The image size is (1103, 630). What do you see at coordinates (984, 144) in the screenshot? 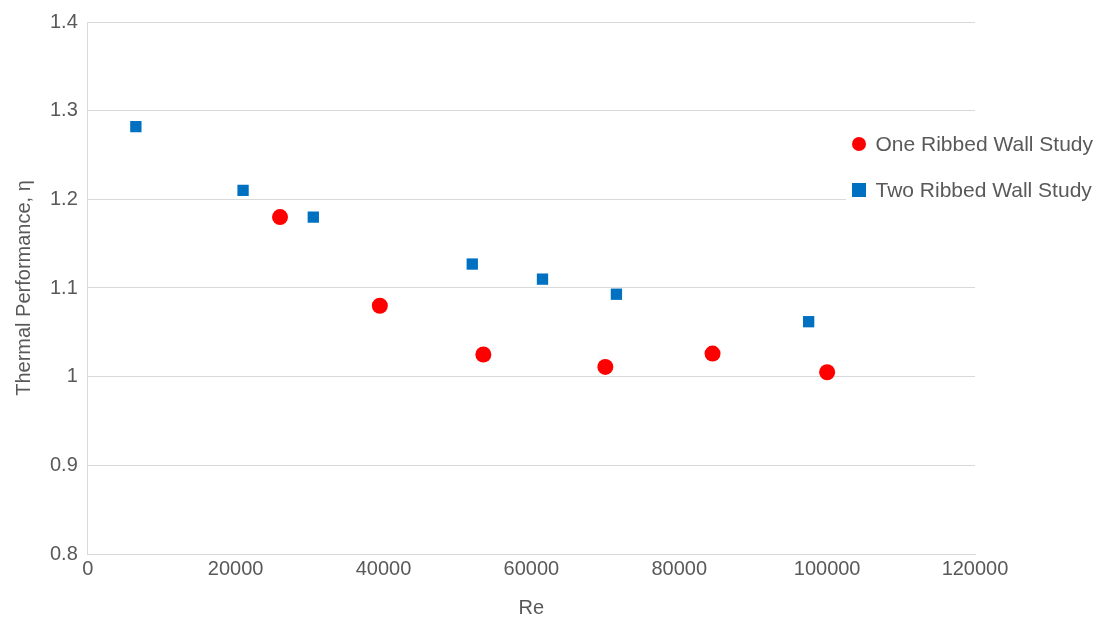
I see `legend-label: One Ribbed Wall Study` at bounding box center [984, 144].